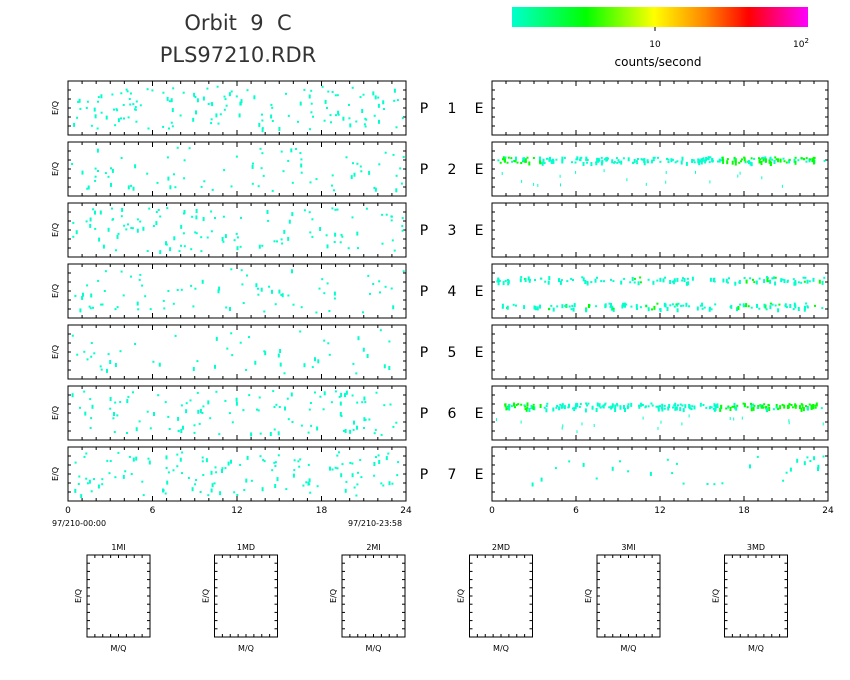 The width and height of the screenshot is (850, 680). I want to click on colorbar-tick-base: 10, so click(799, 45).